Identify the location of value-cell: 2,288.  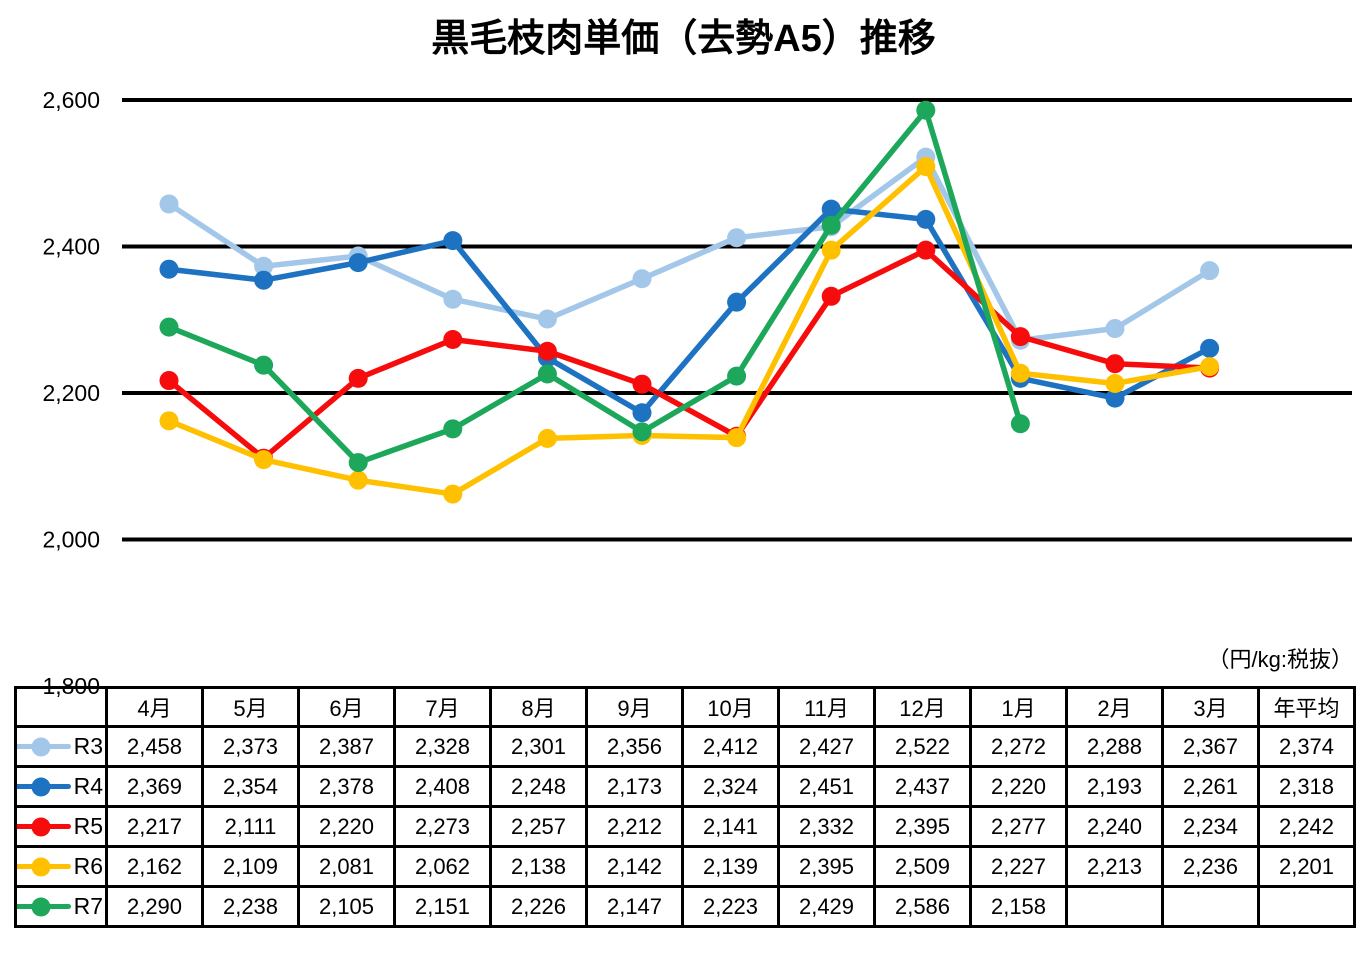
(1114, 746).